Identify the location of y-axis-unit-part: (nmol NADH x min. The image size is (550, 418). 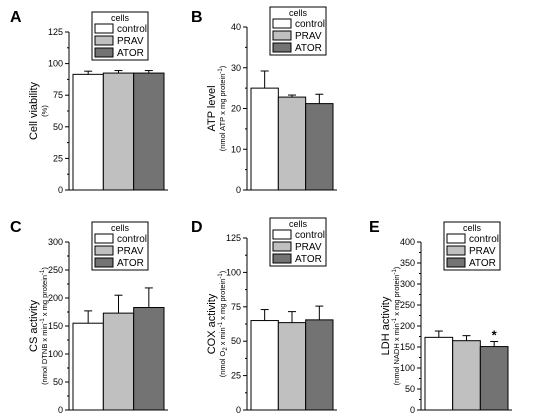
(396, 354).